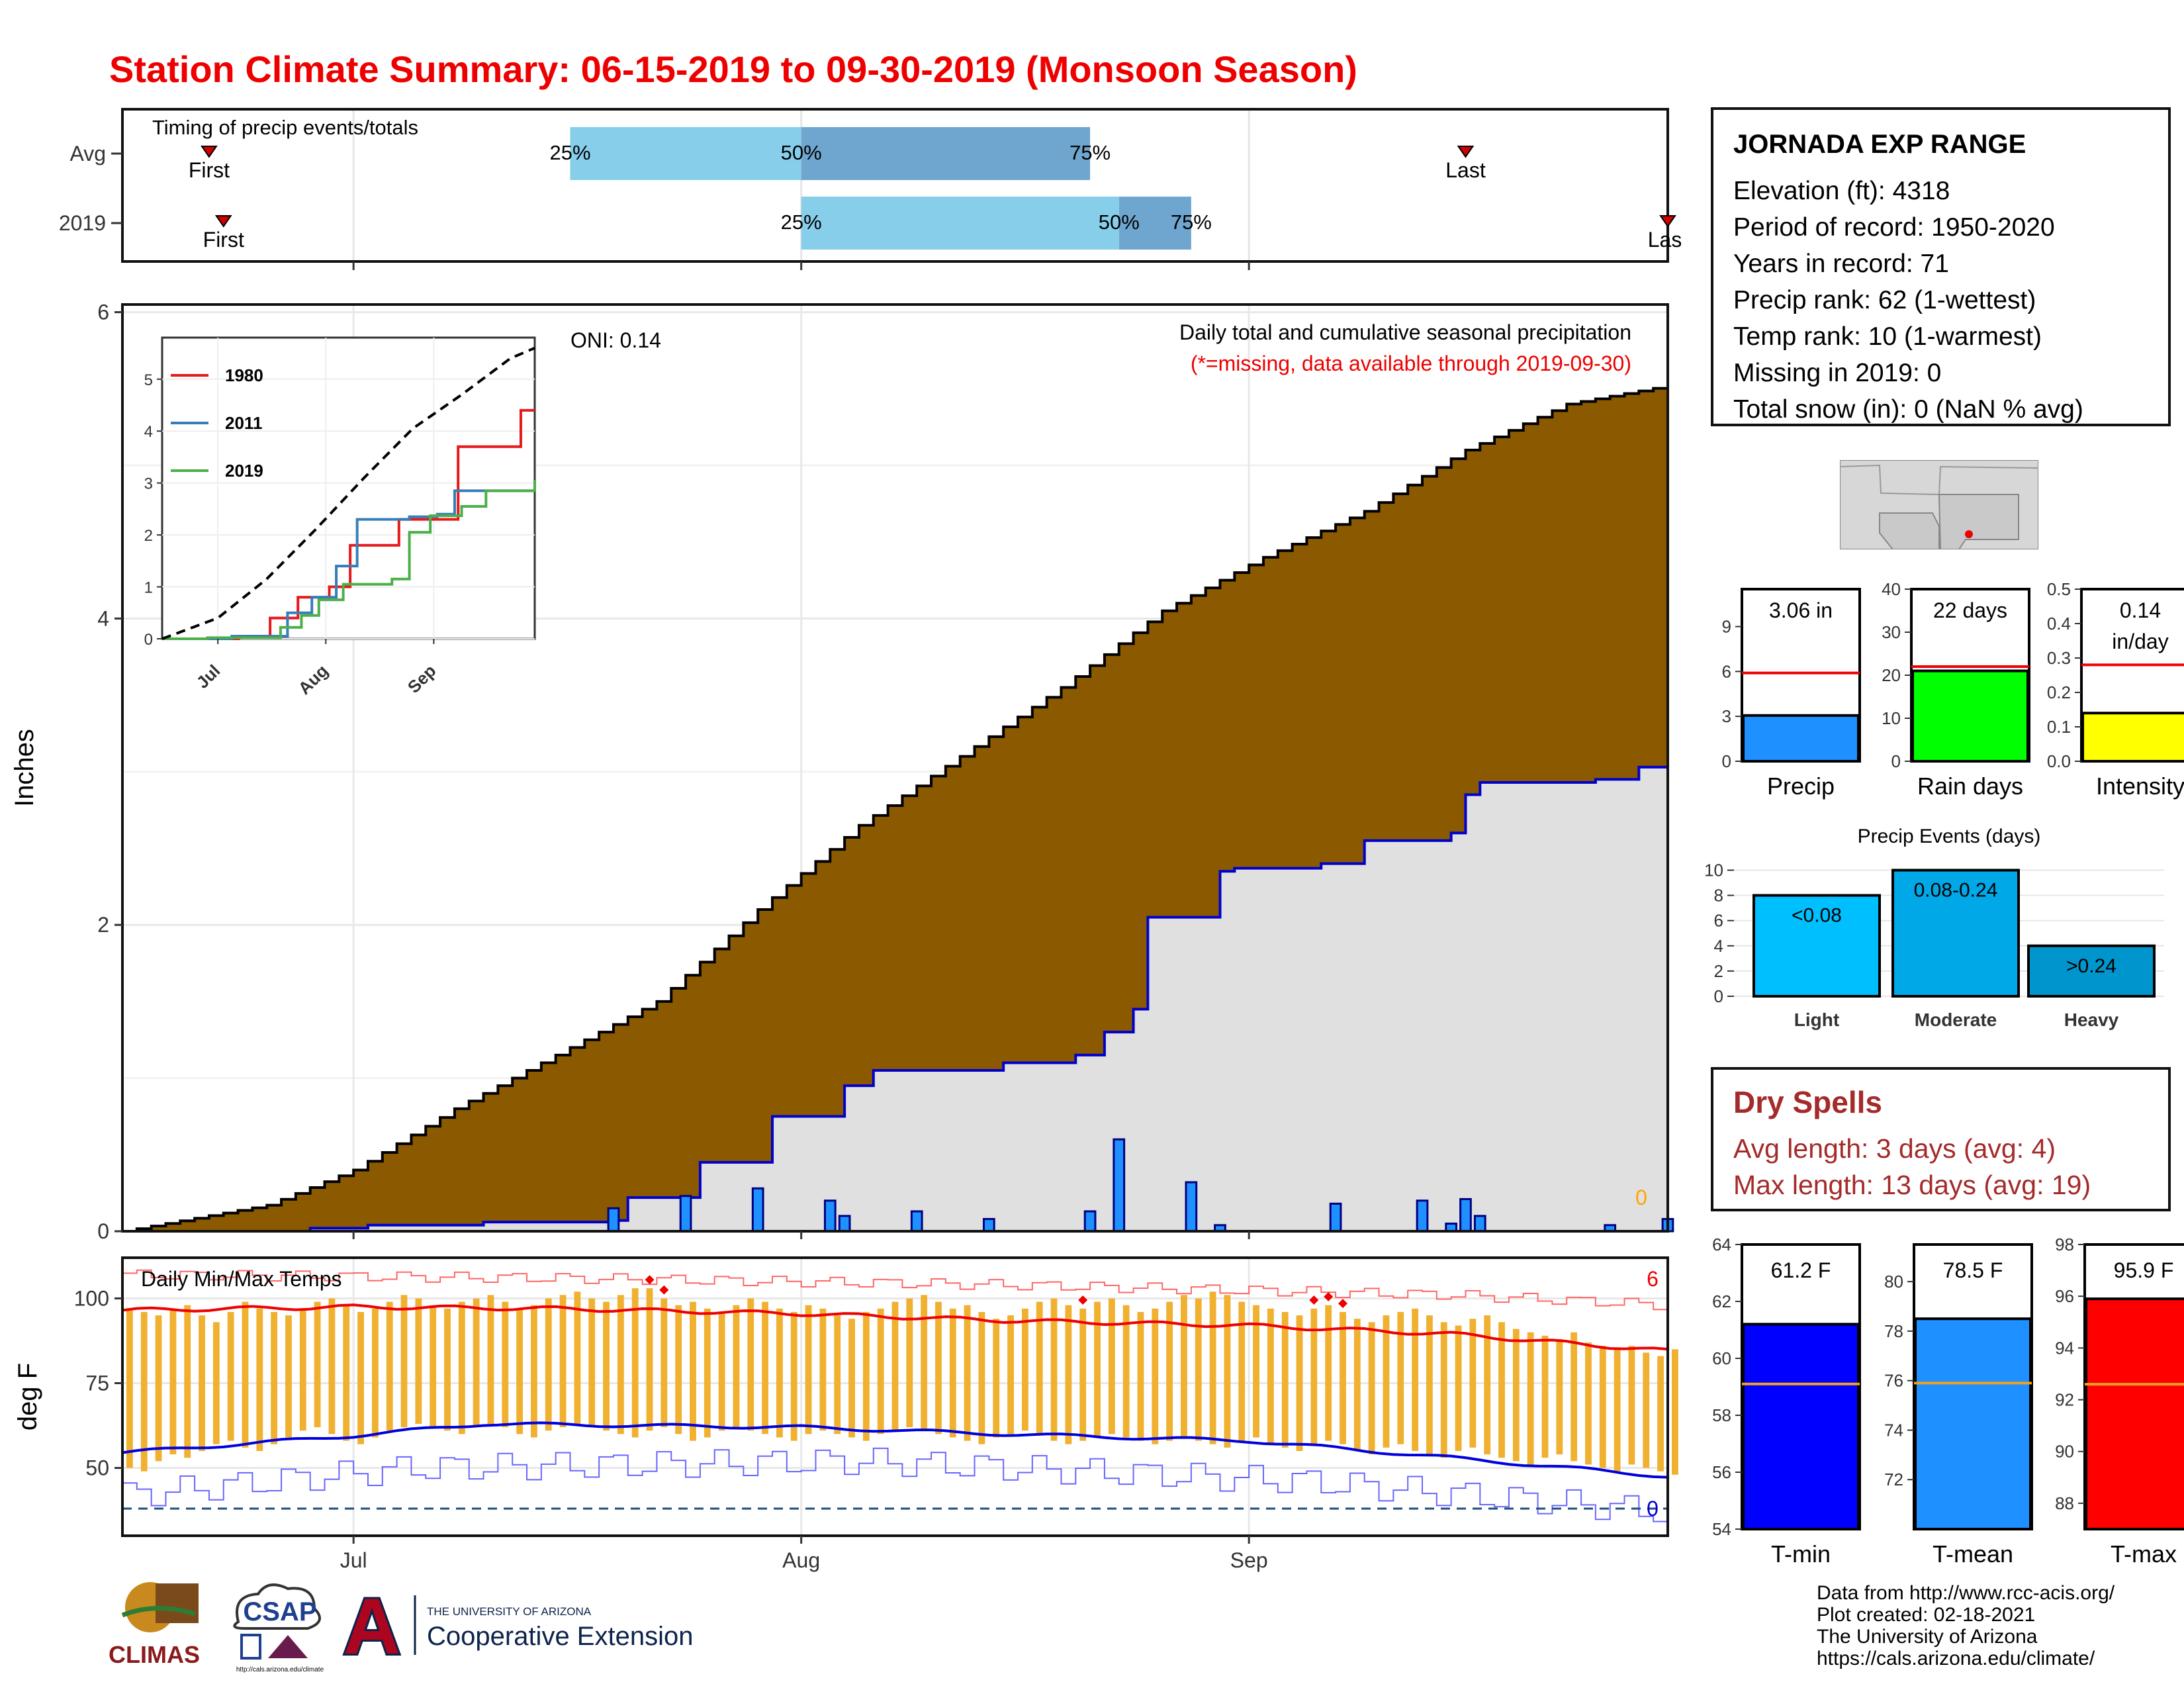  I want to click on temp-bar-t-min: 54 56 58 60 62 64 61.2 F T-min, so click(1786, 1401).